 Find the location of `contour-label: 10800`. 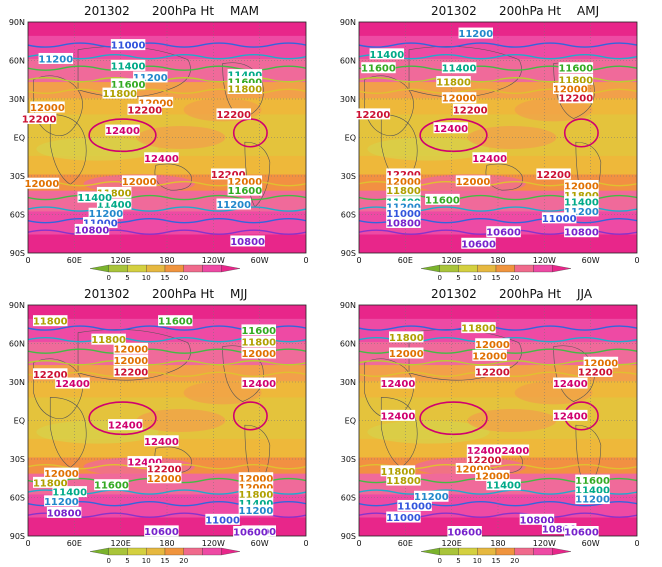

contour-label: 10800 is located at coordinates (92, 229).